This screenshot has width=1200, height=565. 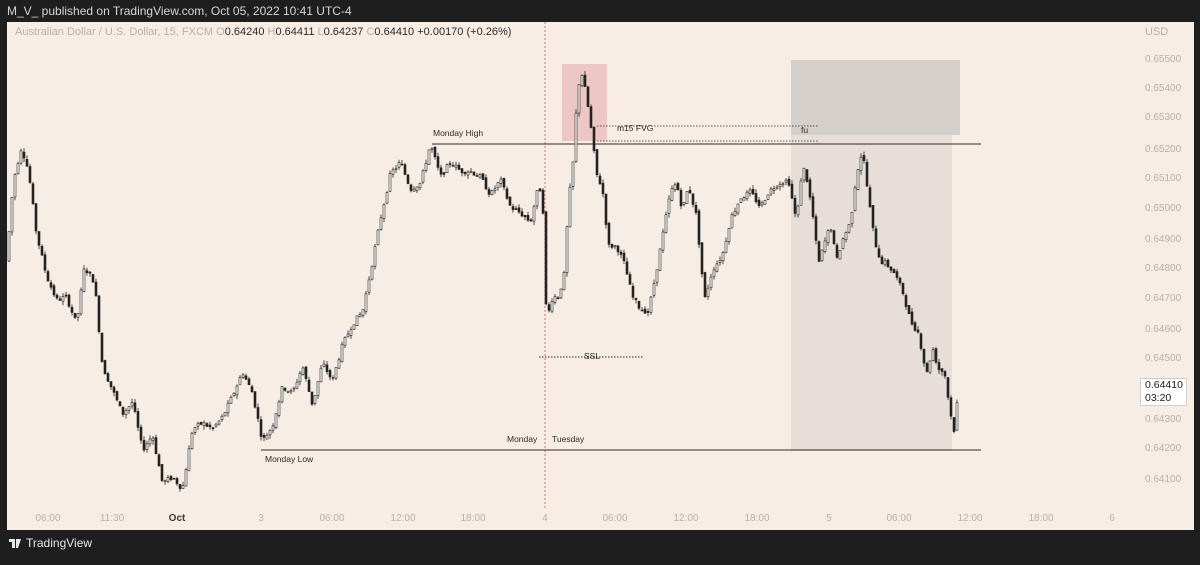 What do you see at coordinates (320, 32) in the screenshot?
I see `low-label: L` at bounding box center [320, 32].